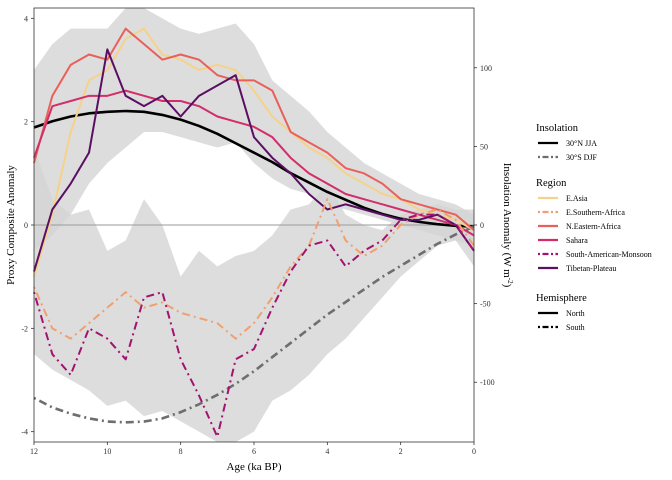  What do you see at coordinates (327, 451) in the screenshot?
I see `x-tick-label: 4` at bounding box center [327, 451].